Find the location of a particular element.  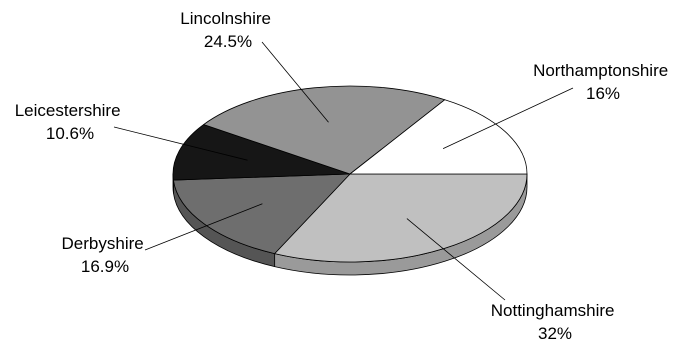

leader-line-northamptonshire is located at coordinates (508, 118).